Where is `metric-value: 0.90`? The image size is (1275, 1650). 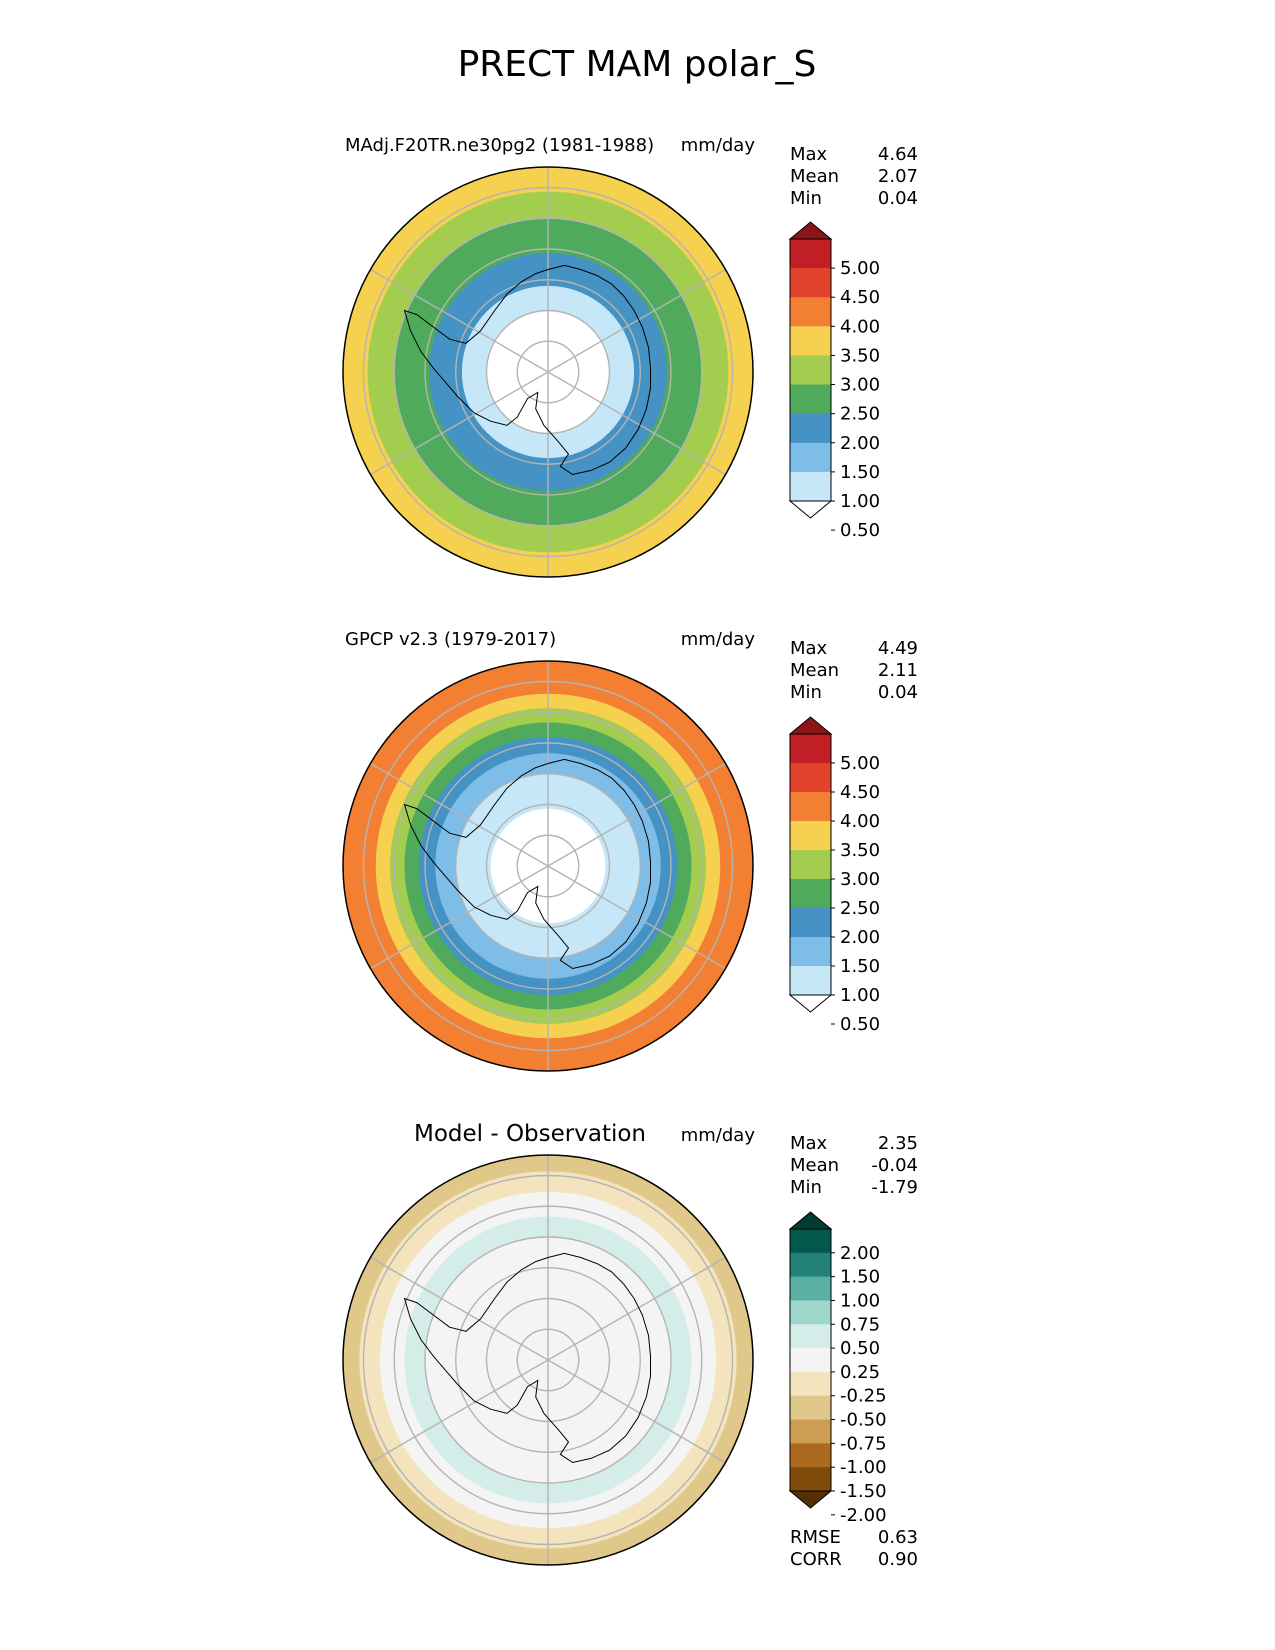
metric-value: 0.90 is located at coordinates (898, 1559).